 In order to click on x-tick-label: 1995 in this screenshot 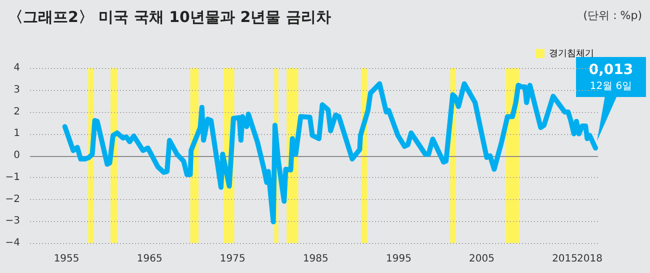, I will do `click(399, 259)`.